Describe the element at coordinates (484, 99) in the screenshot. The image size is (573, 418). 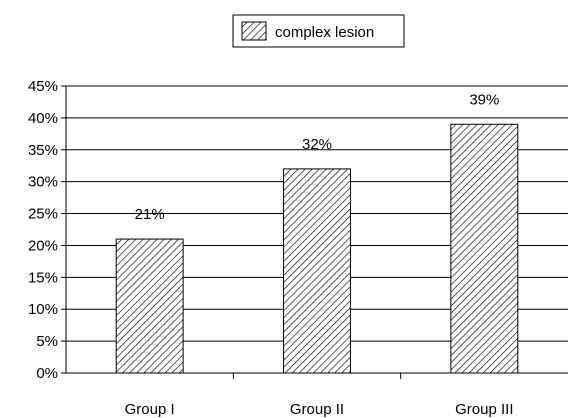
I see `data-label: 39%` at that location.